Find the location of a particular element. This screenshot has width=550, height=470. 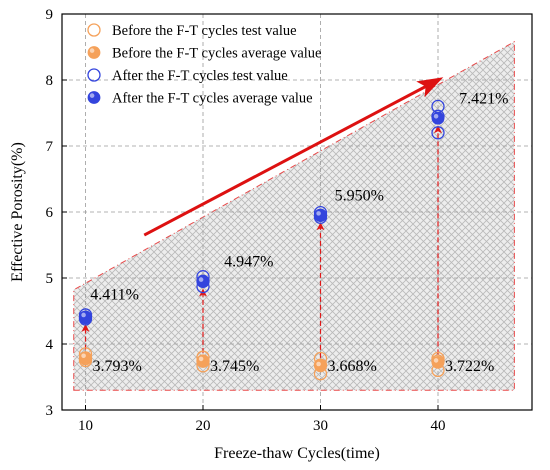

y-axis-title: Effective Porosity(%) is located at coordinates (17, 212).